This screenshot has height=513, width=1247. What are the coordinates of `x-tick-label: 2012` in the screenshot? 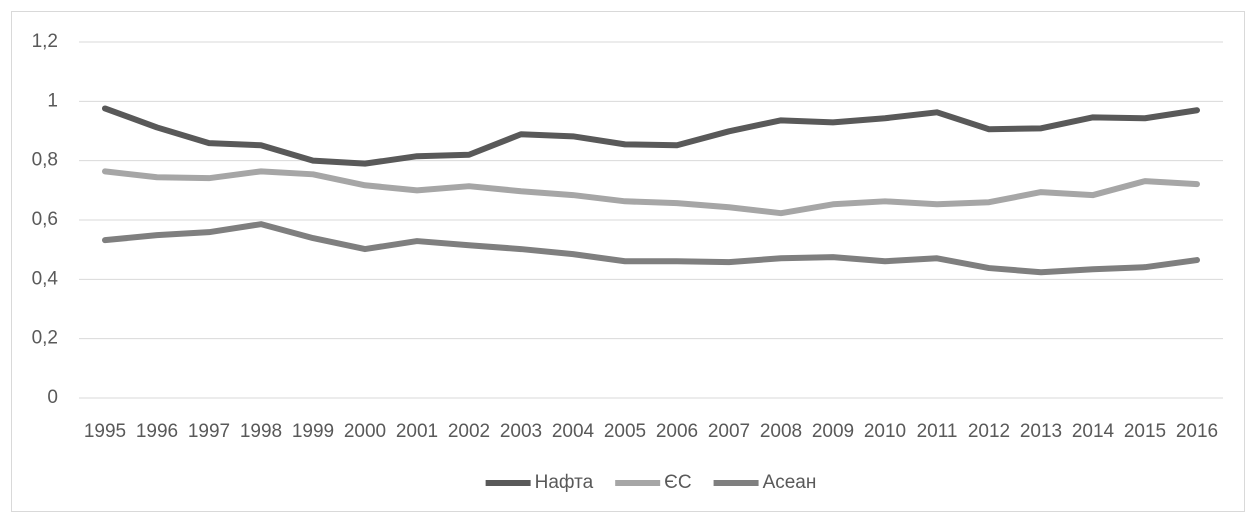 It's located at (989, 431).